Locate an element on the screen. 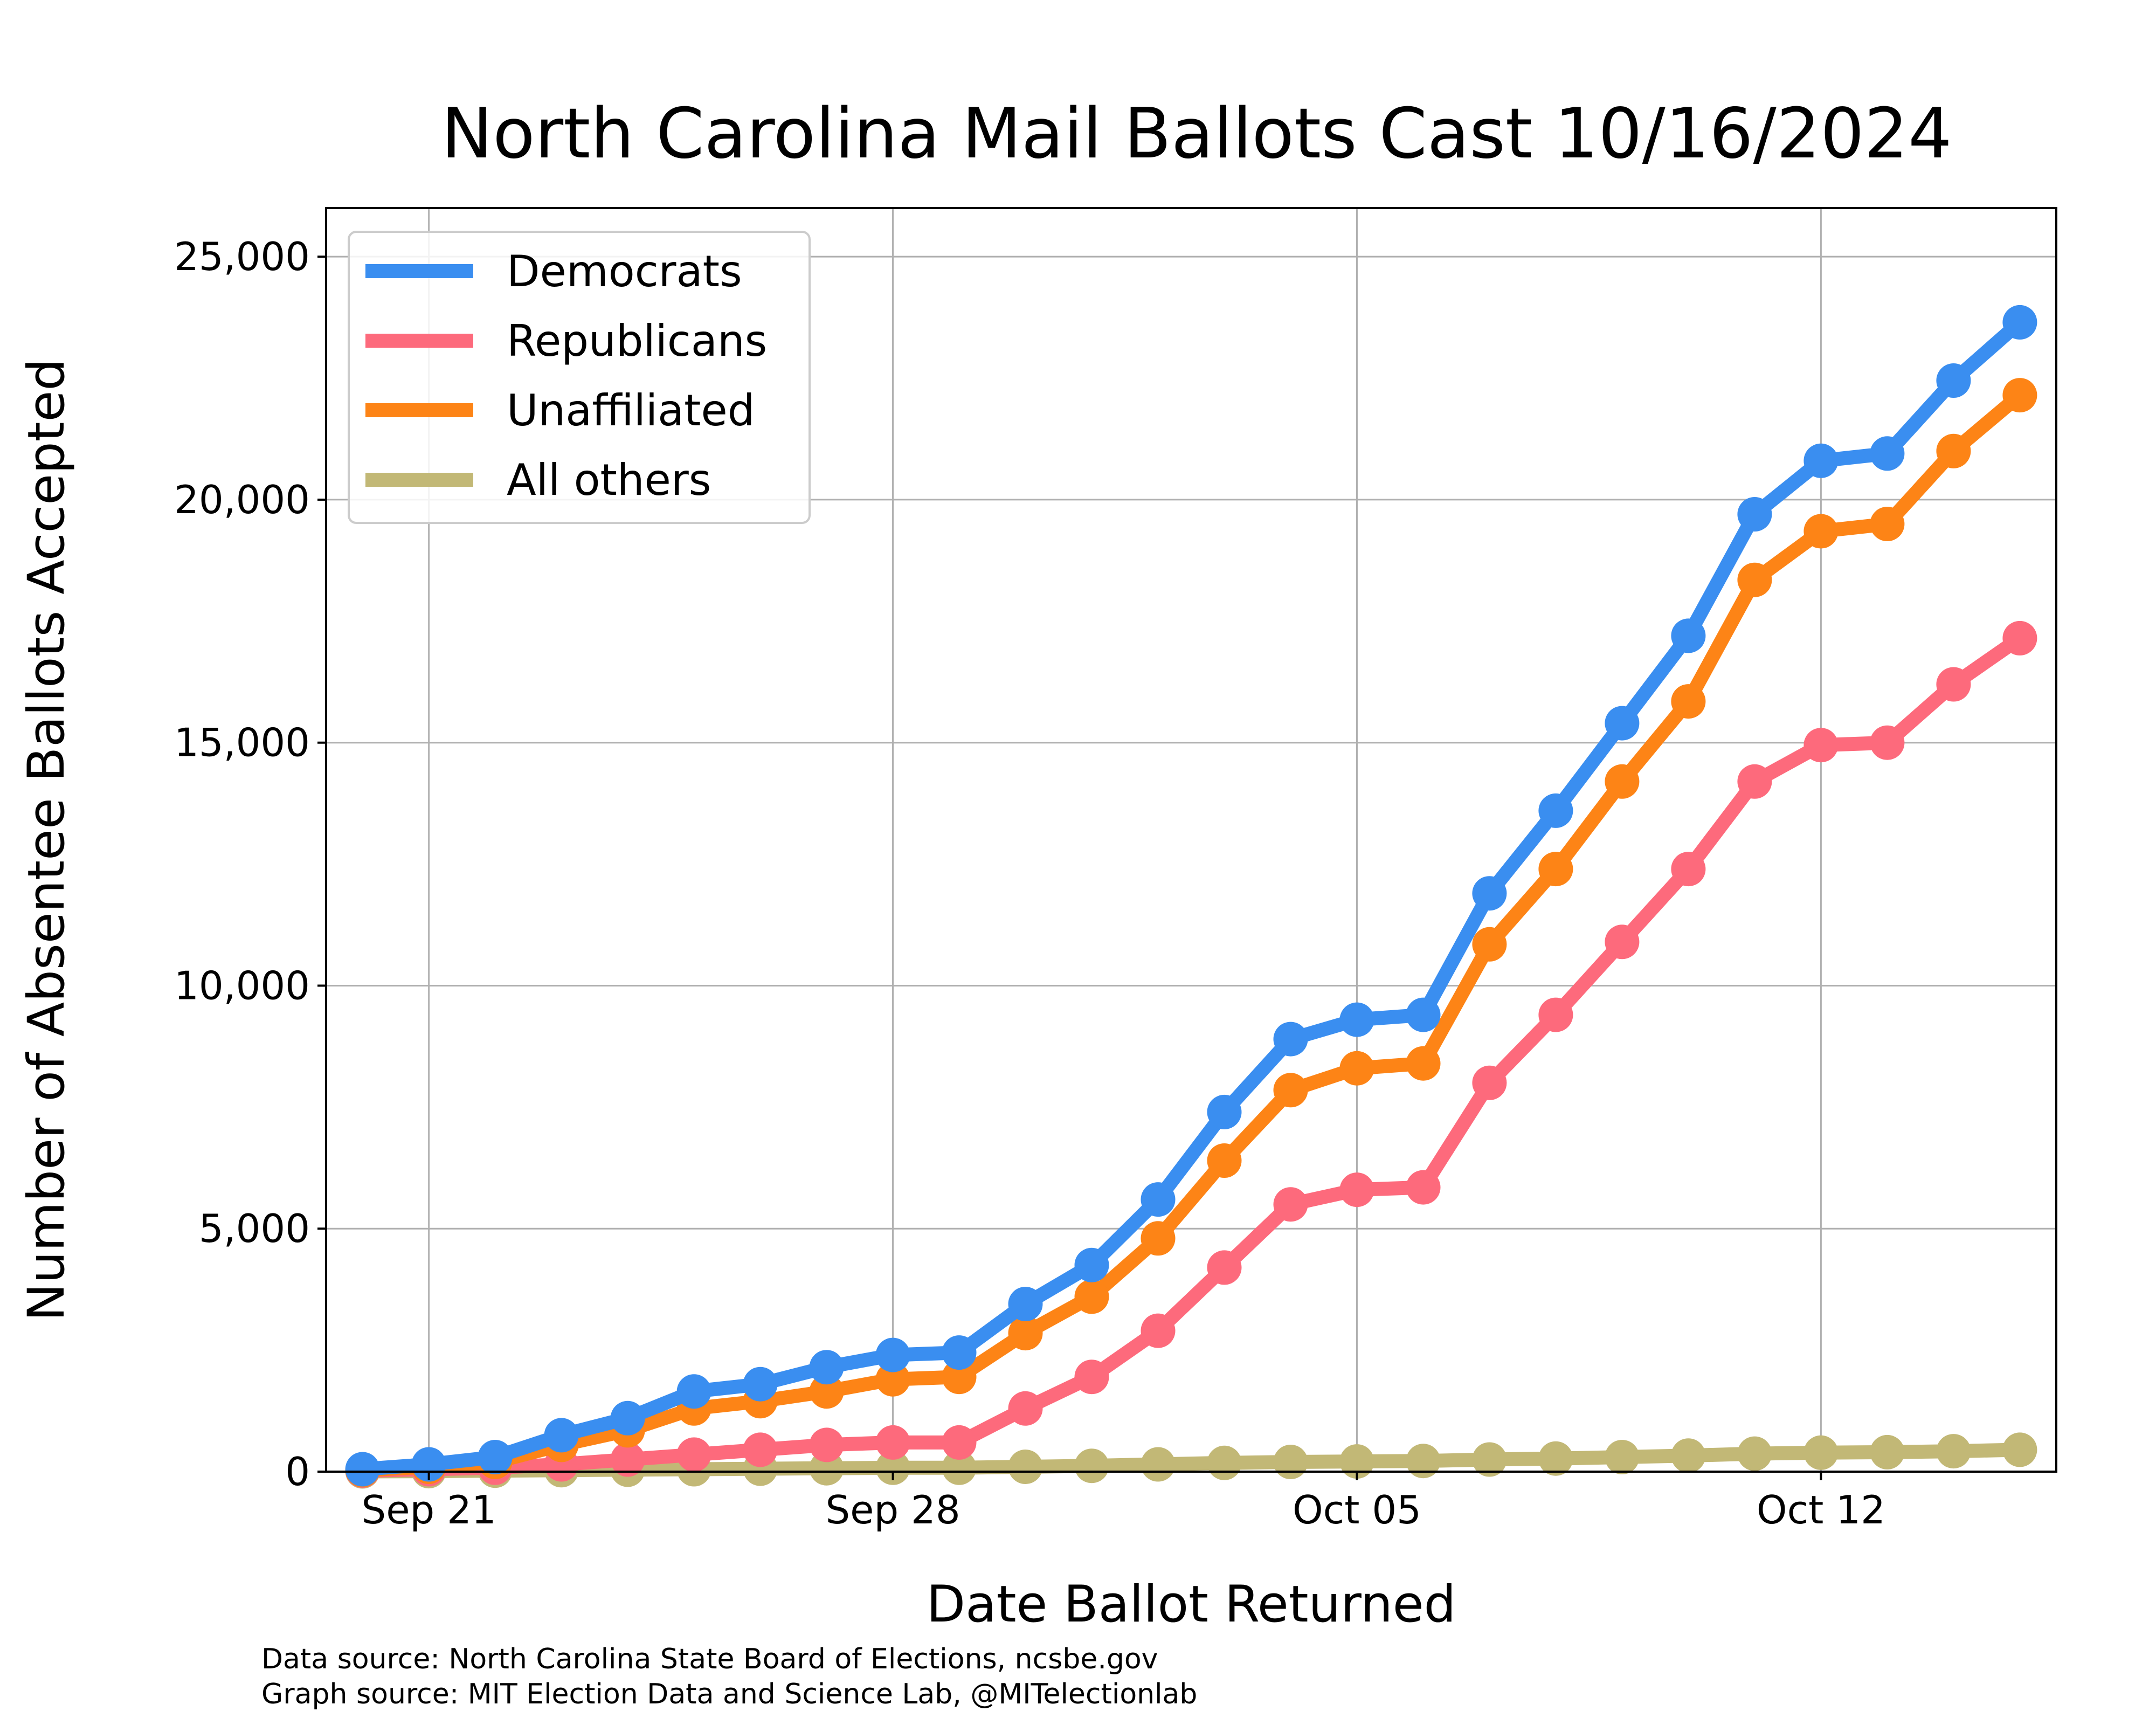  y-tick-label: 25,000 is located at coordinates (242, 256).